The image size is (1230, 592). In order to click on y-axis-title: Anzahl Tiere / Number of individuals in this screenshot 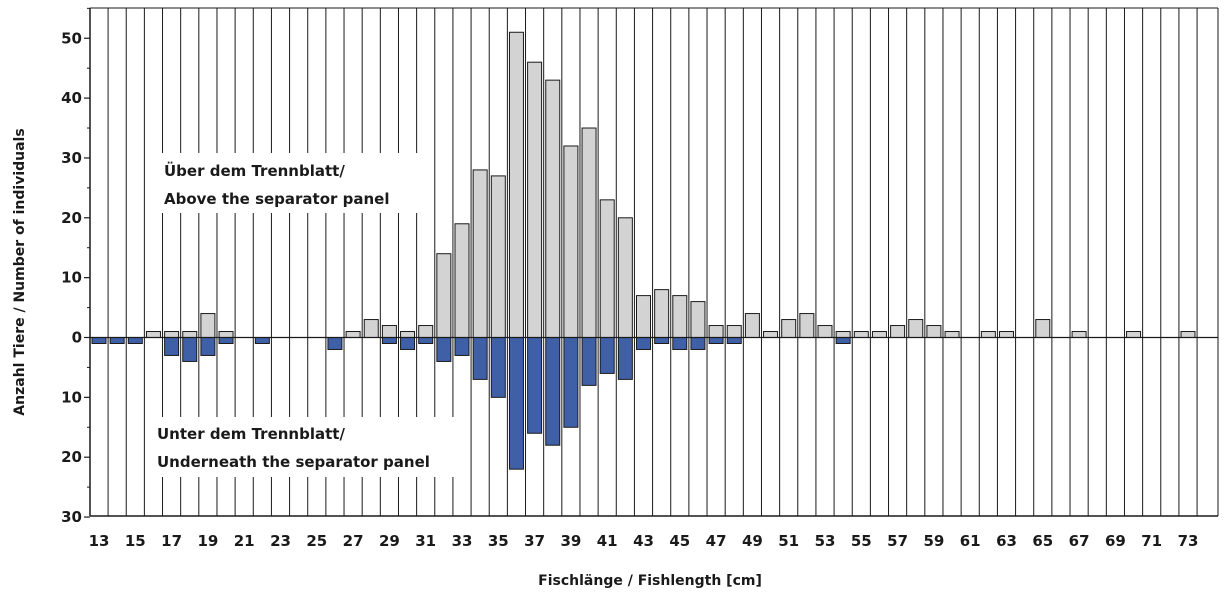, I will do `click(20, 271)`.